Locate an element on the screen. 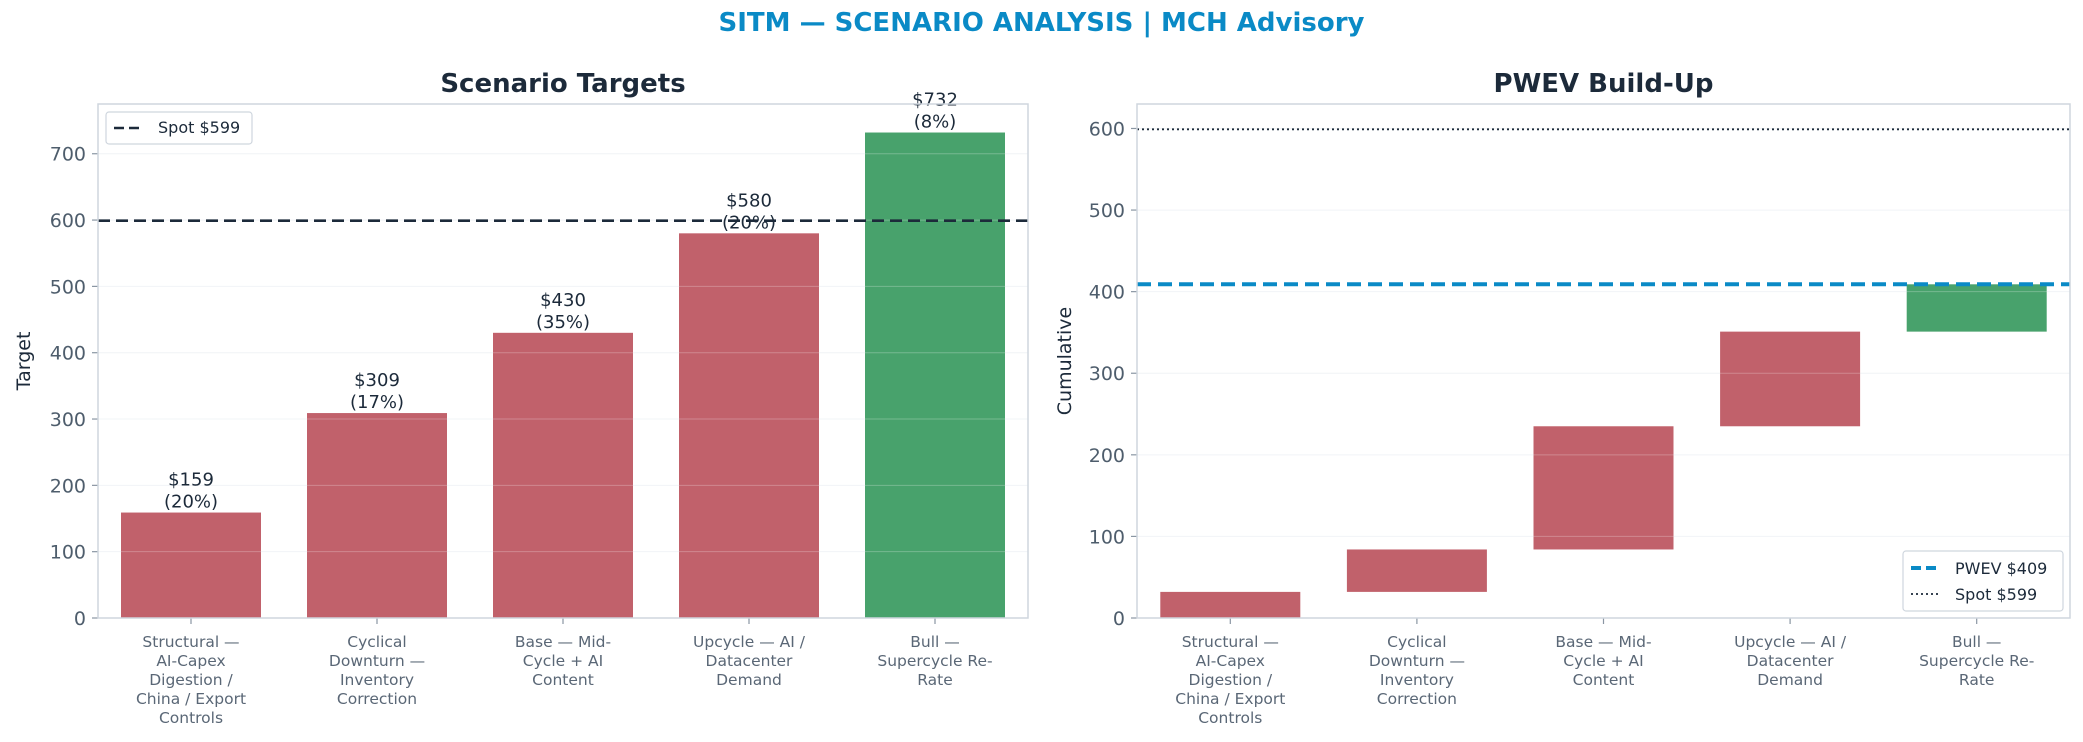 Image resolution: width=2083 pixels, height=742 pixels. data-label: (8%) is located at coordinates (935, 122).